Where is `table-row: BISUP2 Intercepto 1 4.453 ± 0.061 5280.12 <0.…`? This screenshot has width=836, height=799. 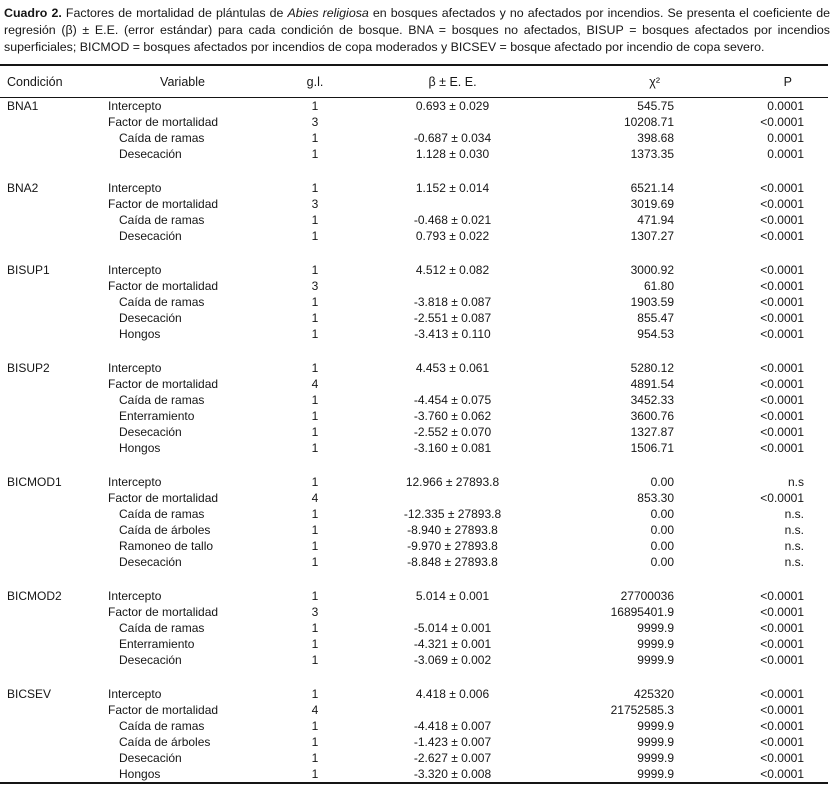 table-row: BISUP2 Intercepto 1 4.453 ± 0.061 5280.12 <0.… is located at coordinates (414, 368).